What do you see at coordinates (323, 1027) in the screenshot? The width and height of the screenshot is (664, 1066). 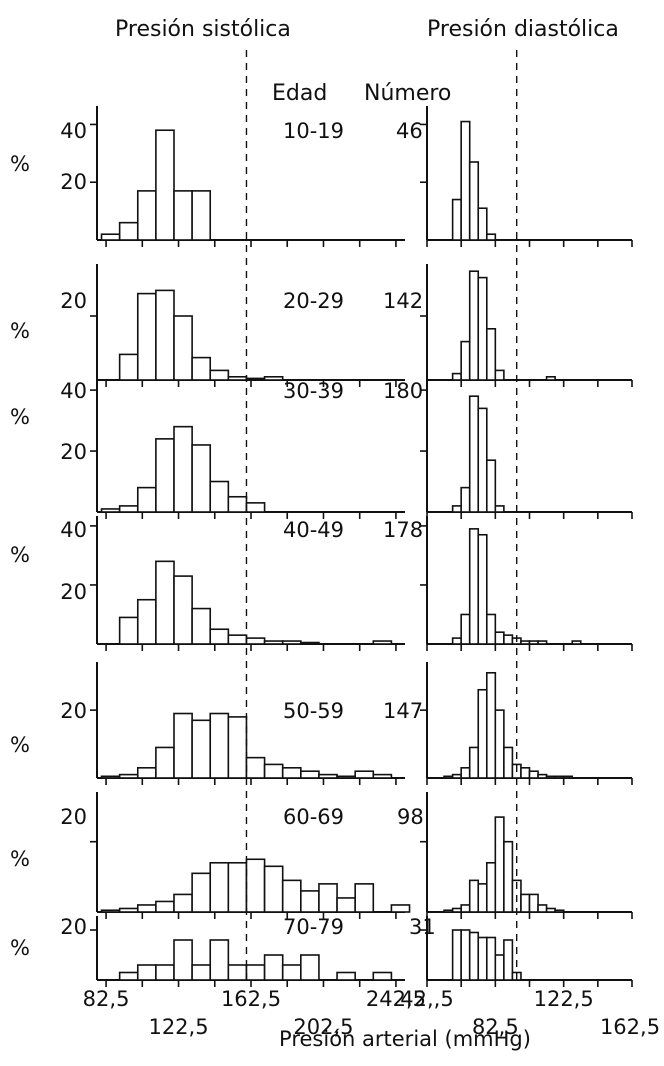 I see `x-tick-label: 202,5` at bounding box center [323, 1027].